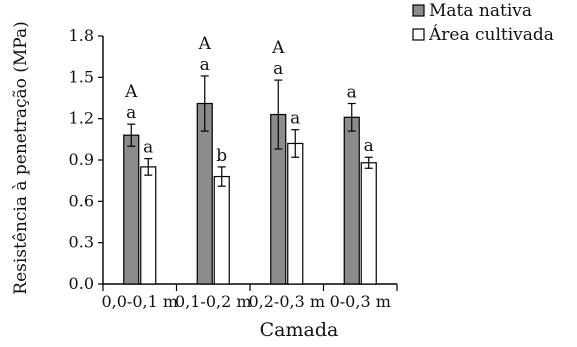 This screenshot has height=347, width=577. Describe the element at coordinates (81, 200) in the screenshot. I see `y-tick-label: 0.6` at that location.